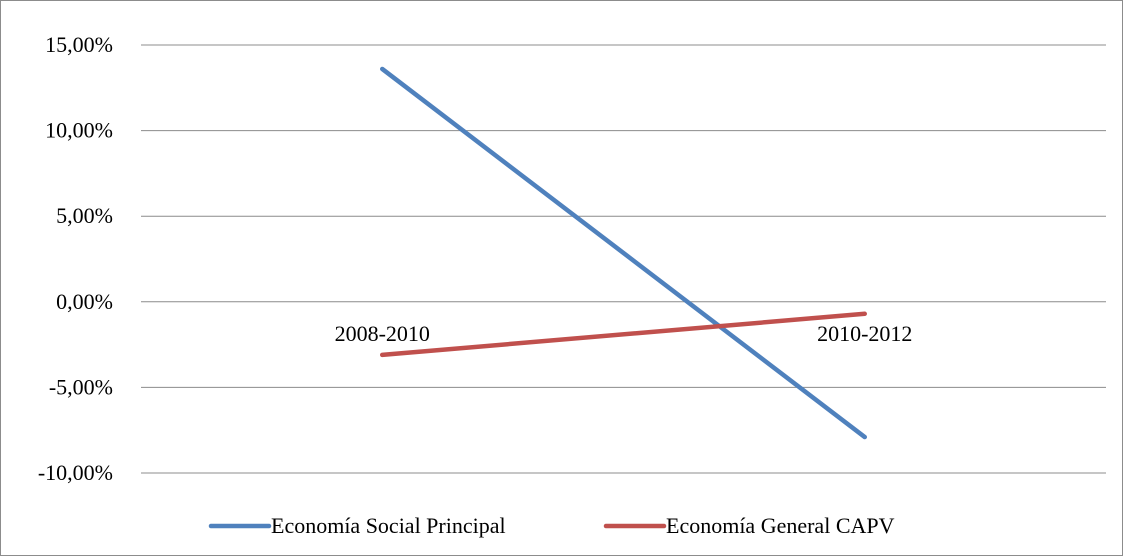 The width and height of the screenshot is (1123, 557). Describe the element at coordinates (81, 386) in the screenshot. I see `y-tick-label: -5,00%` at that location.